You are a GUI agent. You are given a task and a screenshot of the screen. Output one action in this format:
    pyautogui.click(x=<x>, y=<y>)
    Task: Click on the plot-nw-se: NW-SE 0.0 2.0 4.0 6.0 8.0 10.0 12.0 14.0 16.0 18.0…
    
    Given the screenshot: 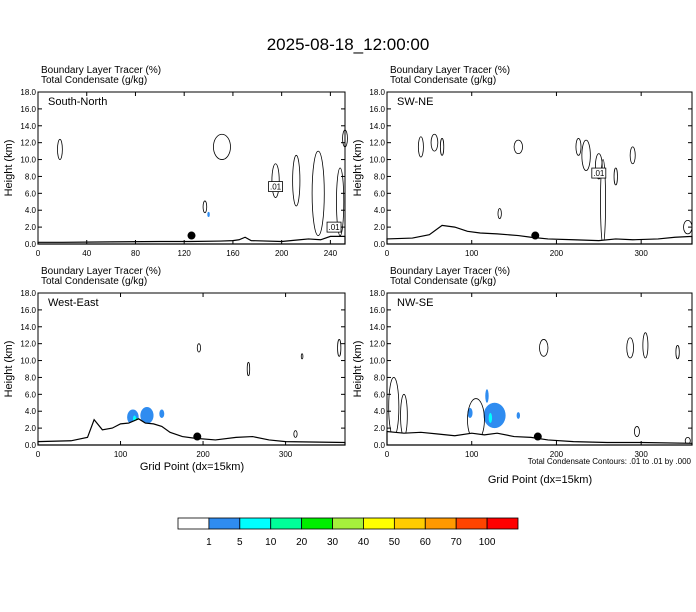 What is the action you would take?
    pyautogui.click(x=531, y=374)
    